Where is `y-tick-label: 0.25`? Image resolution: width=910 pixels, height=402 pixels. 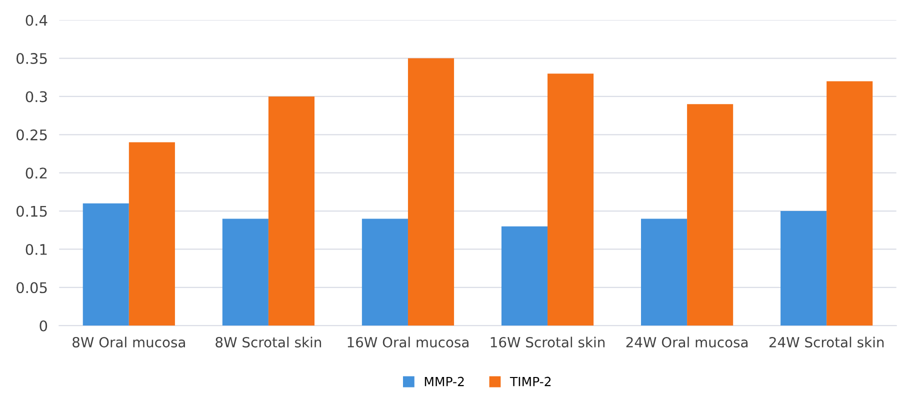
y-tick-label: 0.25 is located at coordinates (31, 134).